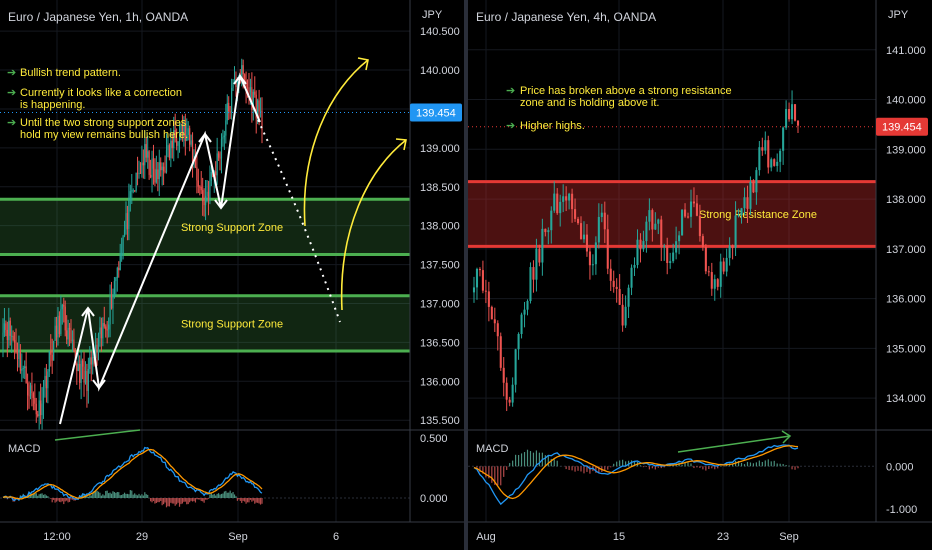 This screenshot has width=932, height=550. What do you see at coordinates (486, 537) in the screenshot?
I see `time-tick-label: Aug` at bounding box center [486, 537].